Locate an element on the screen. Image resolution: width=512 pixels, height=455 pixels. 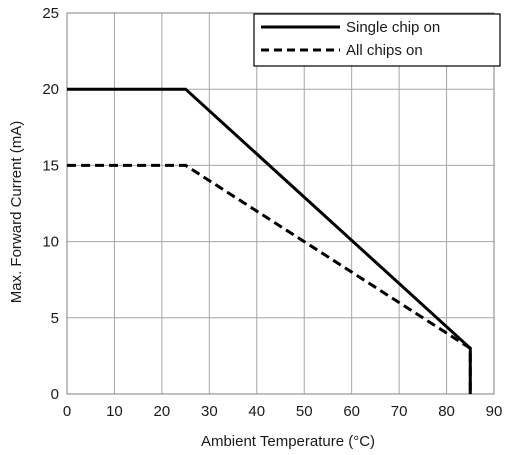
x-tick-label: 40 is located at coordinates (256, 411).